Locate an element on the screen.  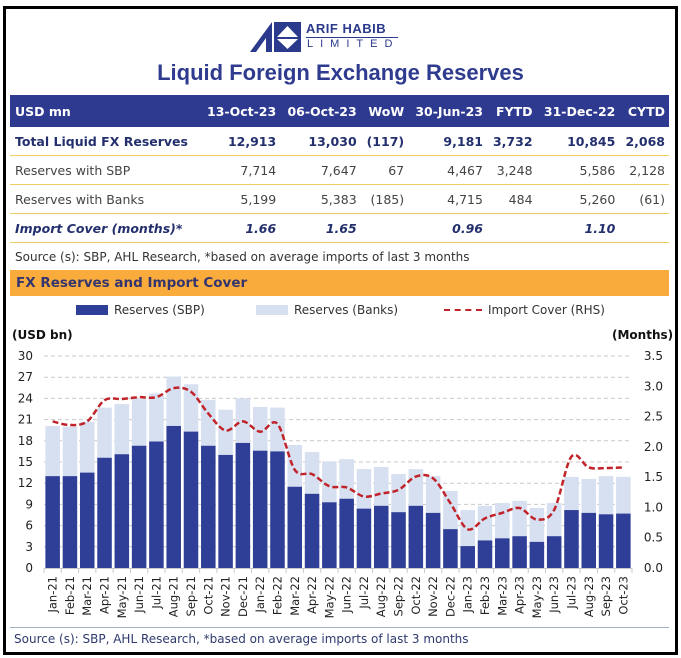
x-tick-label: Apr-23 is located at coordinates (520, 595).